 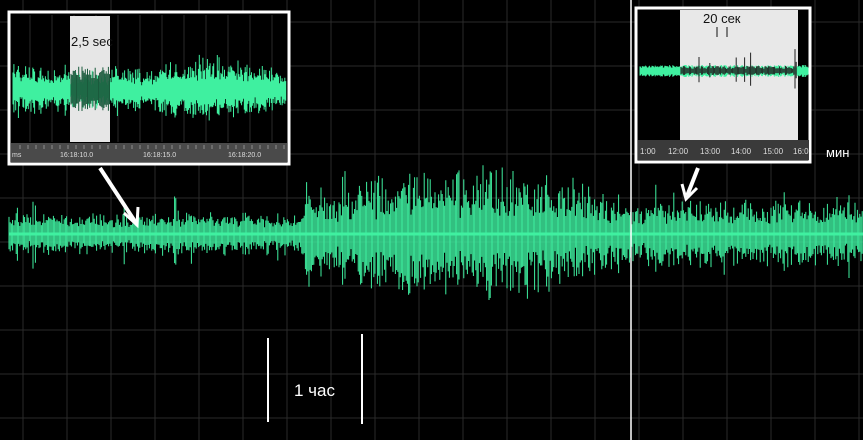 I want to click on right-inset-tick-label: 1:00, so click(x=648, y=151).